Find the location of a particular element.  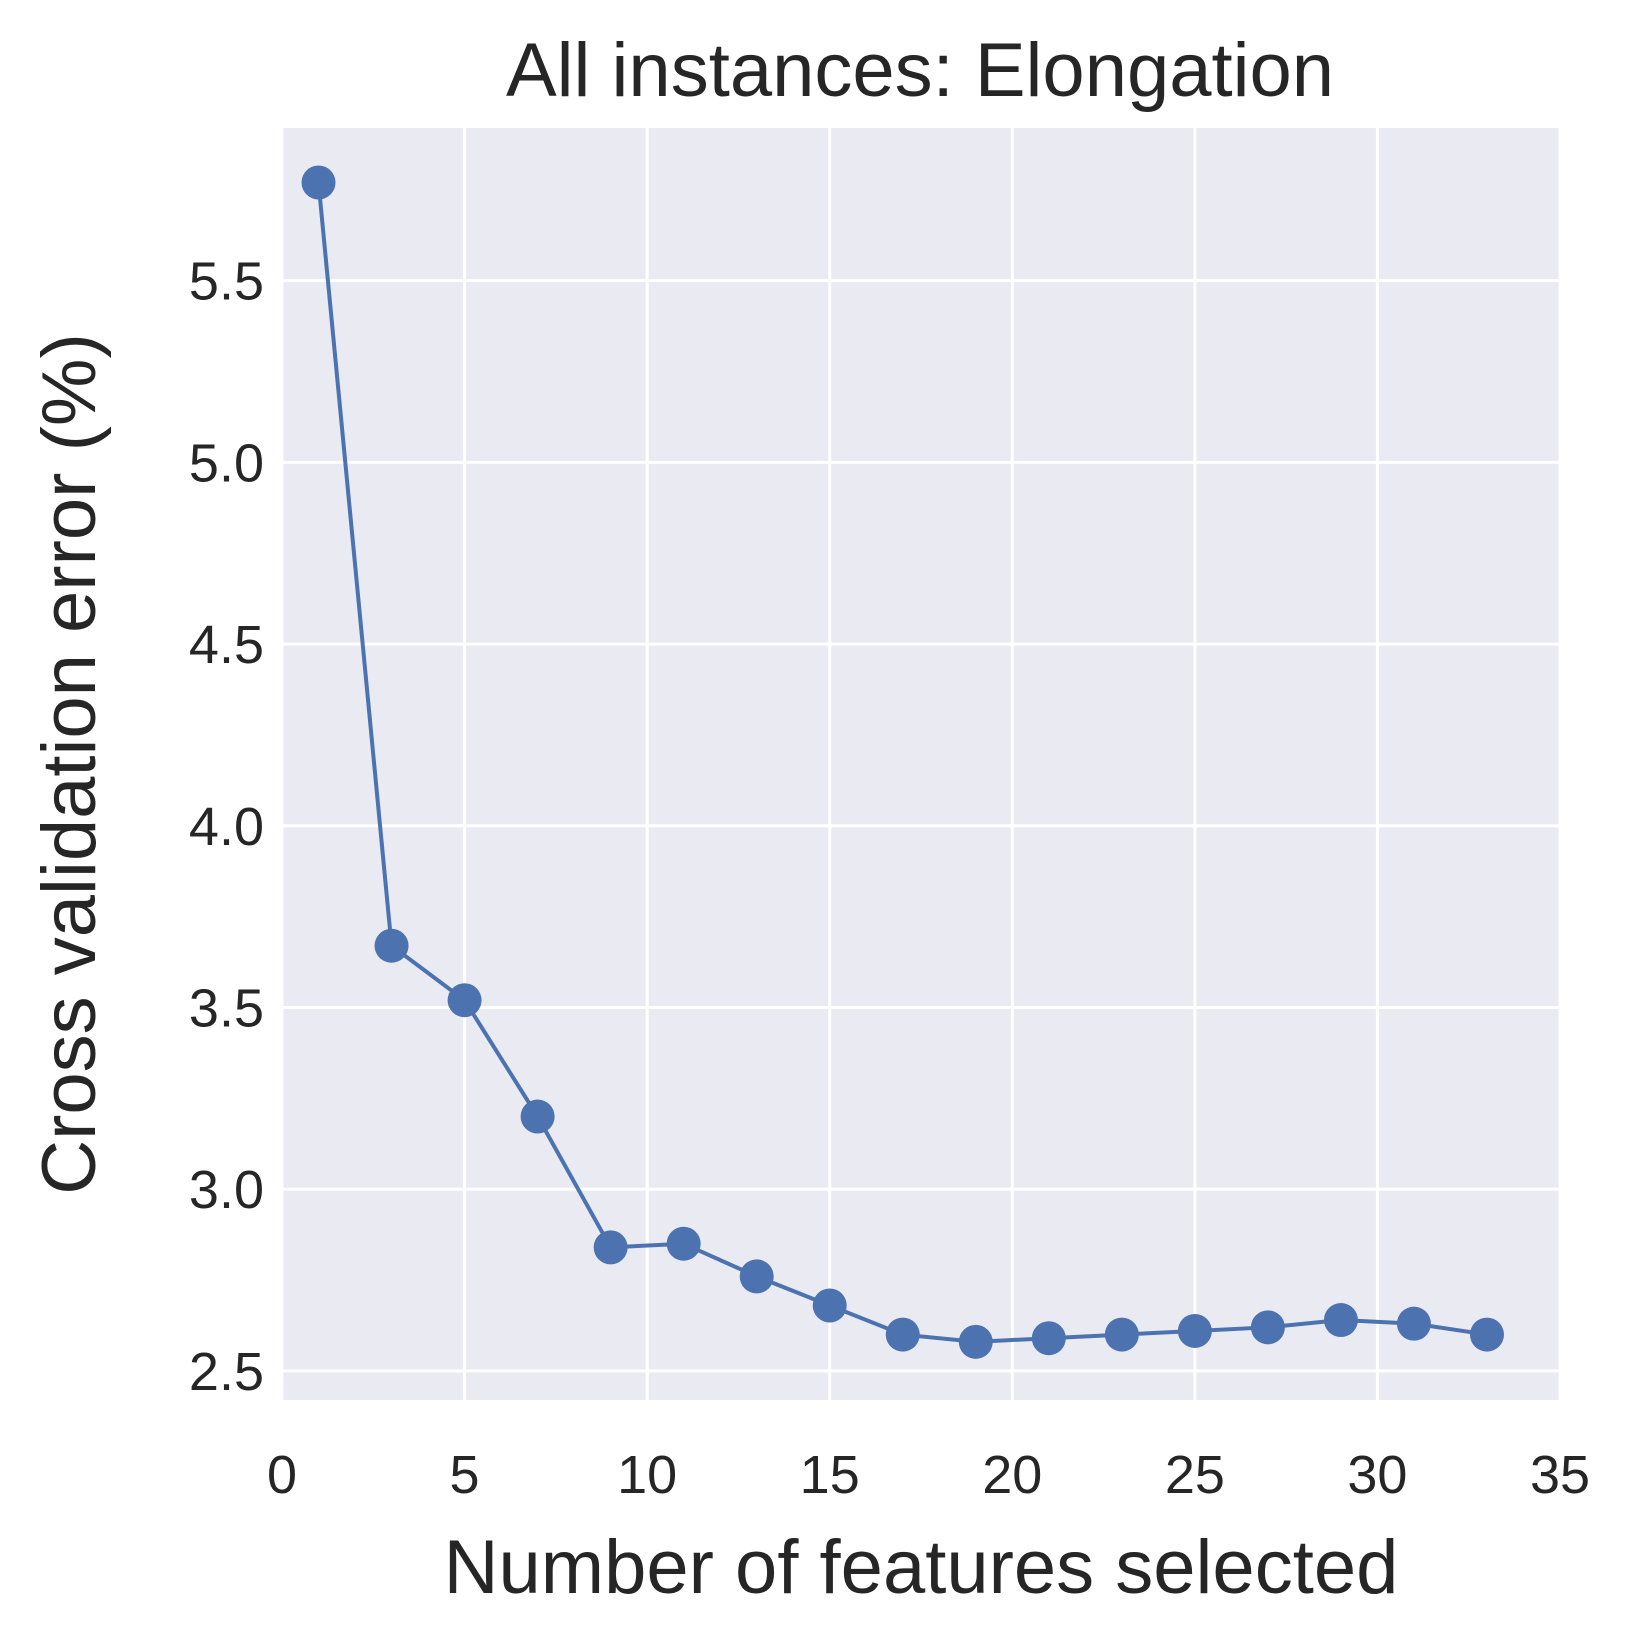

y-tick-label: 2.5 is located at coordinates (226, 1372).